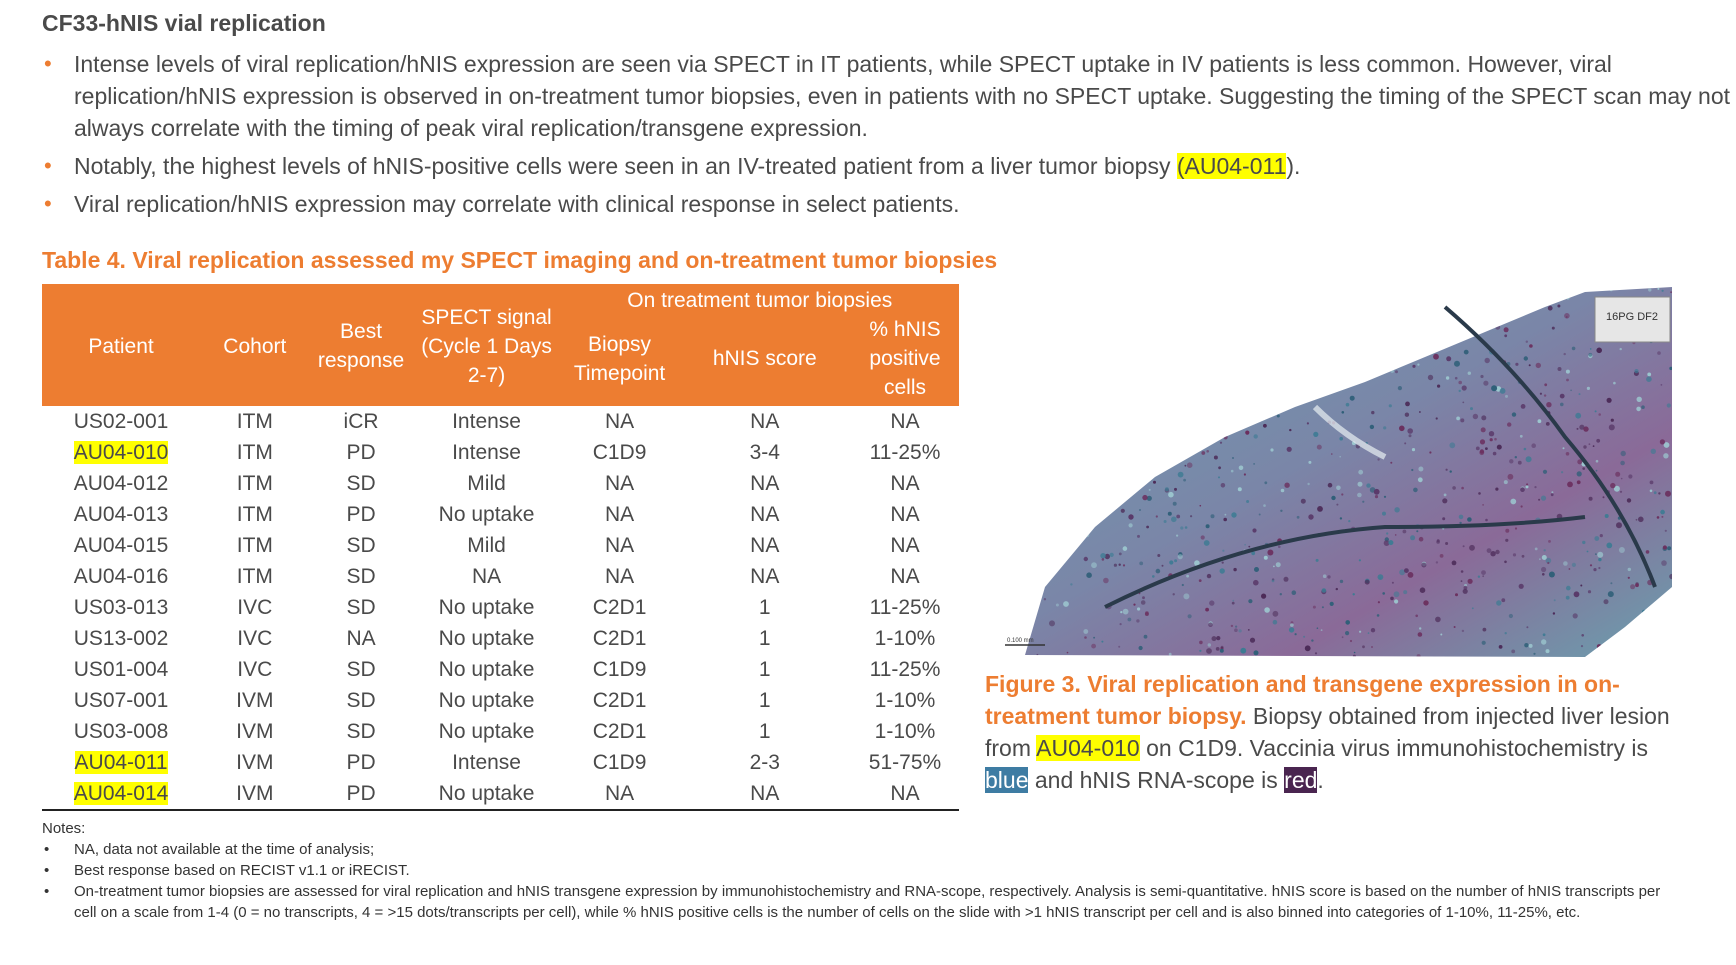 The image size is (1736, 965). I want to click on table-row: AU04-011 IVM PD Intense C1D9 2-3 51-75%, so click(500, 762).